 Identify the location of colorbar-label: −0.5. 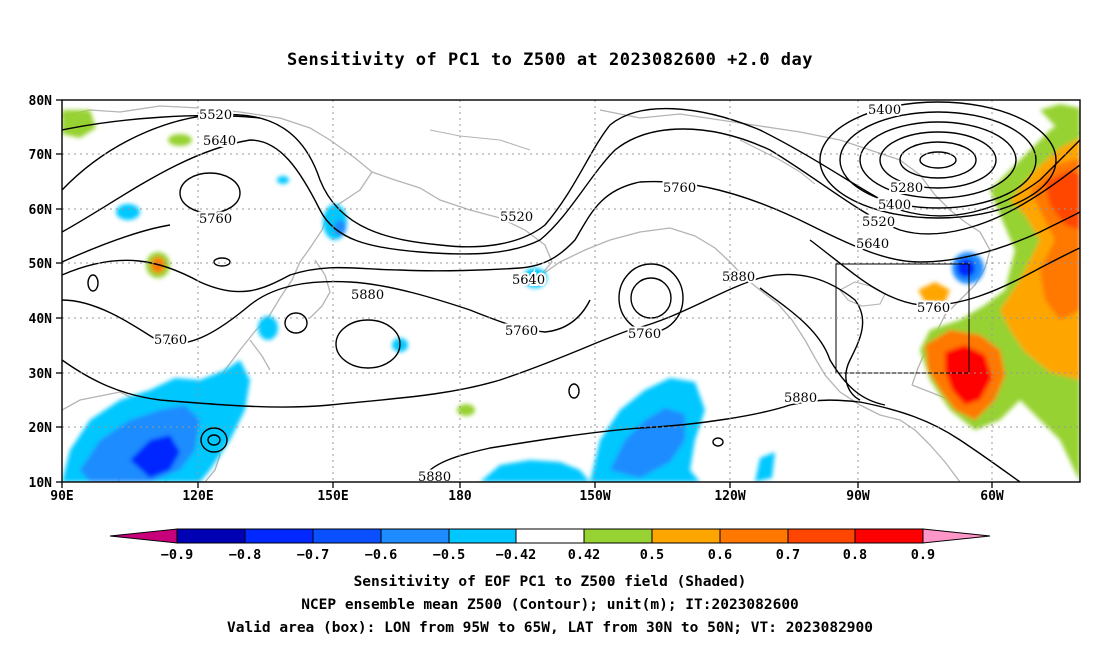
(449, 555).